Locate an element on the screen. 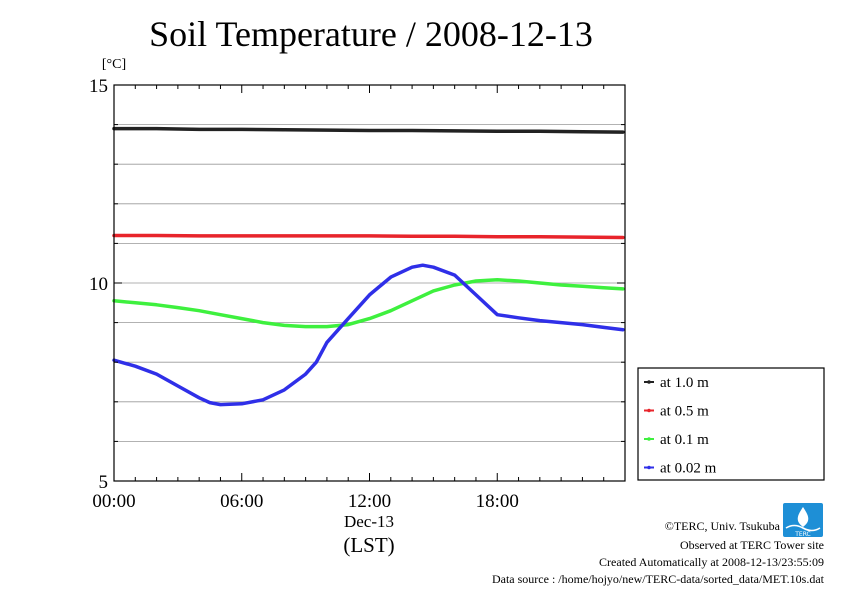  wave-icon is located at coordinates (803, 528).